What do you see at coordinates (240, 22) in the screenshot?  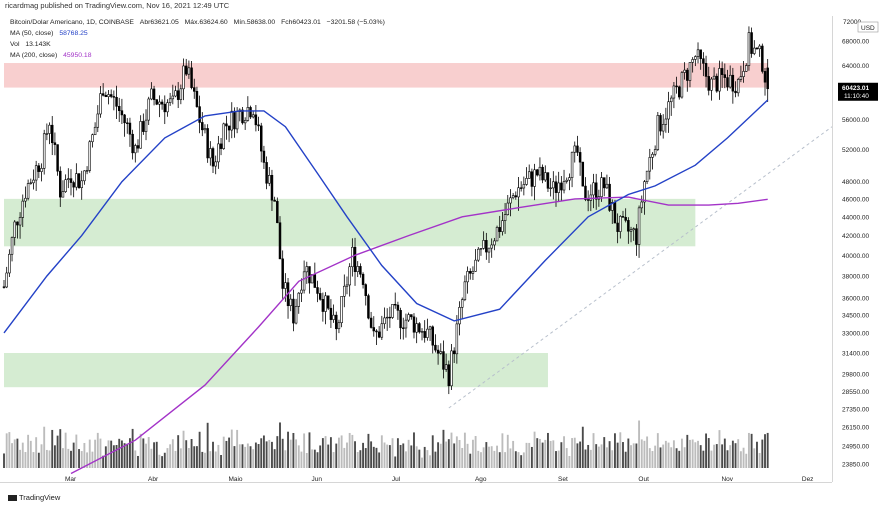 I see `low-label: Mín.` at bounding box center [240, 22].